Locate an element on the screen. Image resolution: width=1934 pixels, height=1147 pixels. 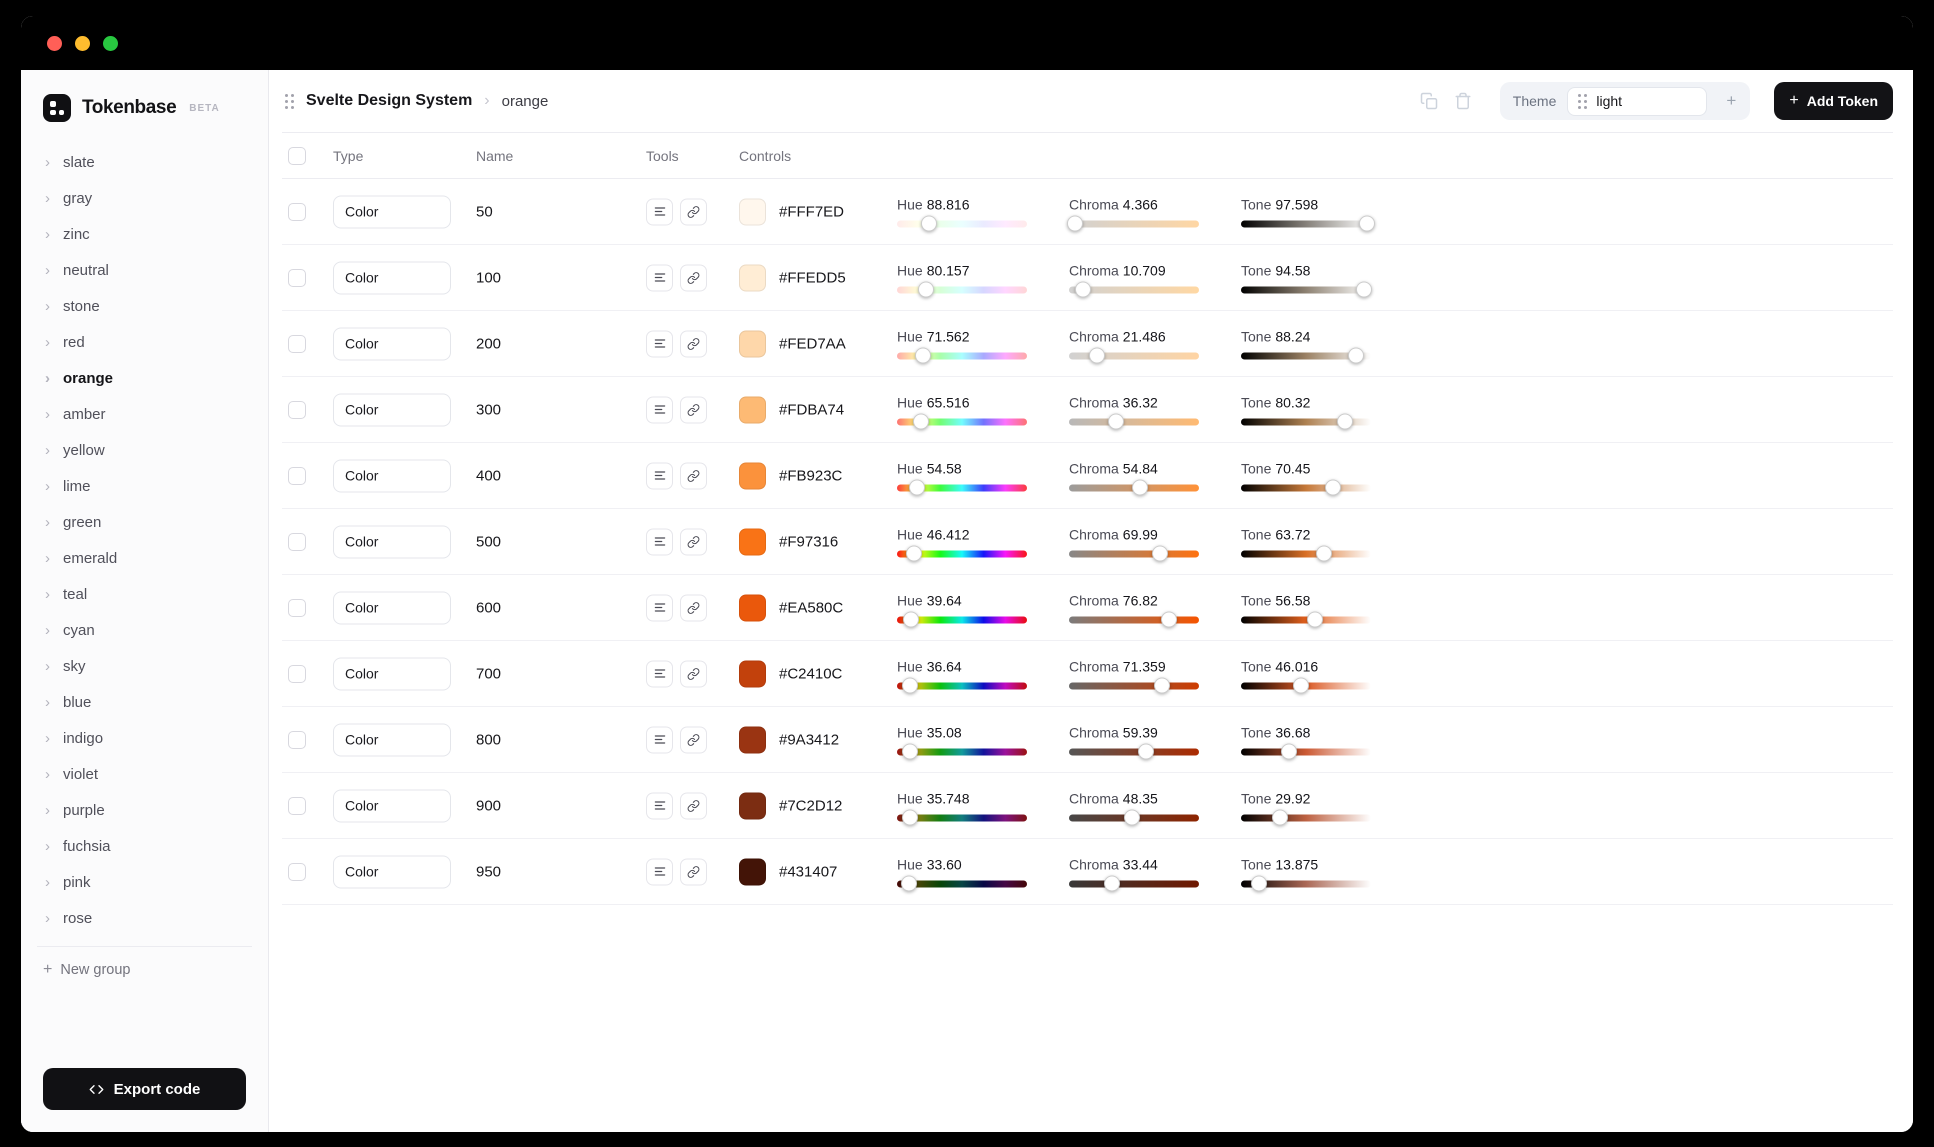
sidebar-item-zinc: › zinc is located at coordinates (145, 234).